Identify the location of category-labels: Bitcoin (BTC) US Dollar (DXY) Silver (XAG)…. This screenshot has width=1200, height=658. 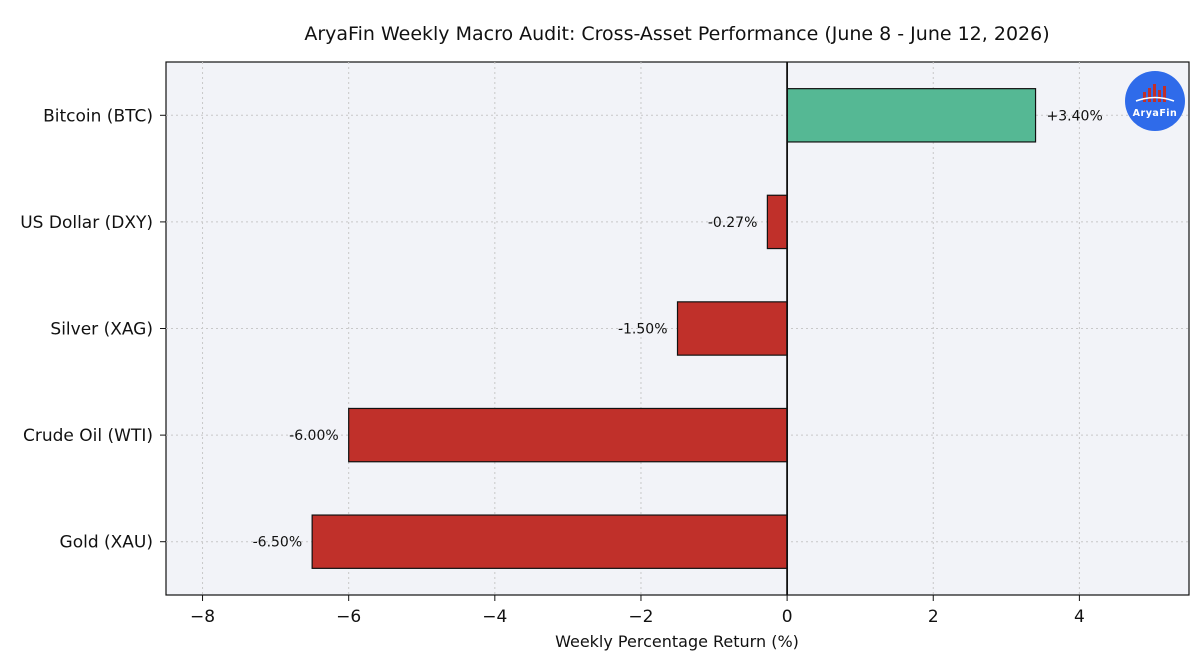
(93, 329).